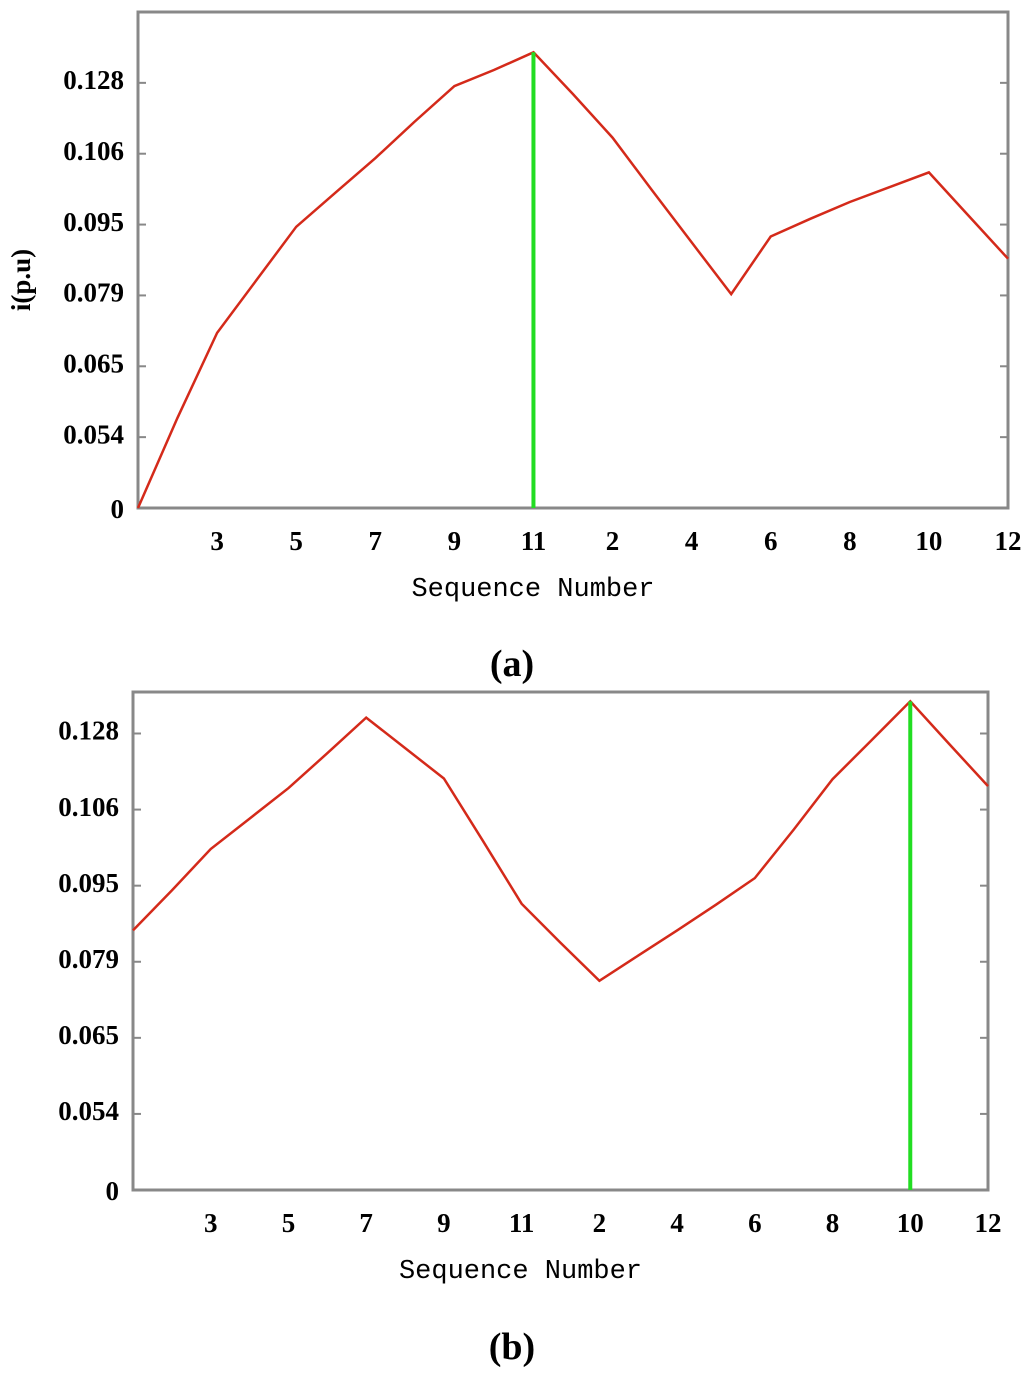  Describe the element at coordinates (21, 280) in the screenshot. I see `y-axis-label: i(p.u)` at that location.